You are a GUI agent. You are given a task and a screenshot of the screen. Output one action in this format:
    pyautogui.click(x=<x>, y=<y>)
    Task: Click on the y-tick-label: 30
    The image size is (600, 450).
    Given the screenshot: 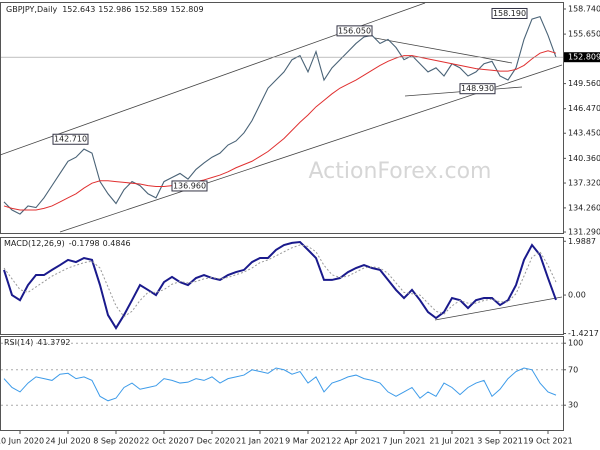 What is the action you would take?
    pyautogui.click(x=573, y=405)
    